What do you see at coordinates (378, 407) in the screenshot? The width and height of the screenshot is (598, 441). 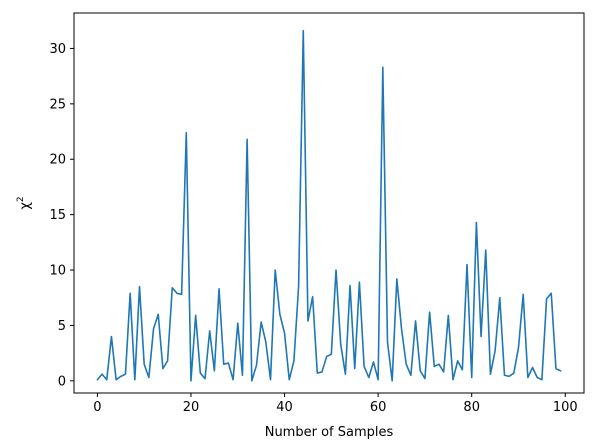 I see `x-tick-label: 60` at bounding box center [378, 407].